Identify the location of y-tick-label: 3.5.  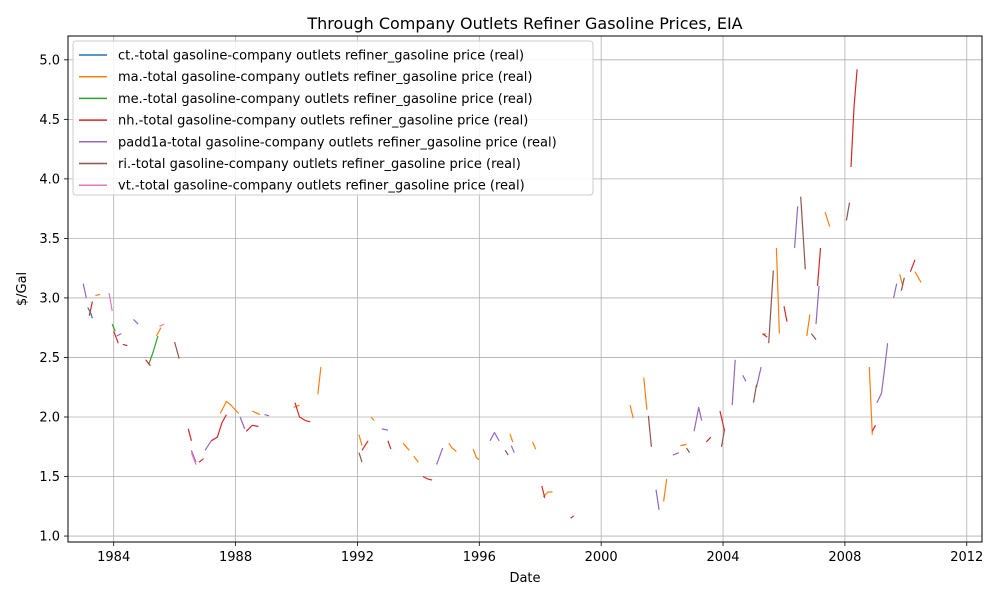
(49, 239).